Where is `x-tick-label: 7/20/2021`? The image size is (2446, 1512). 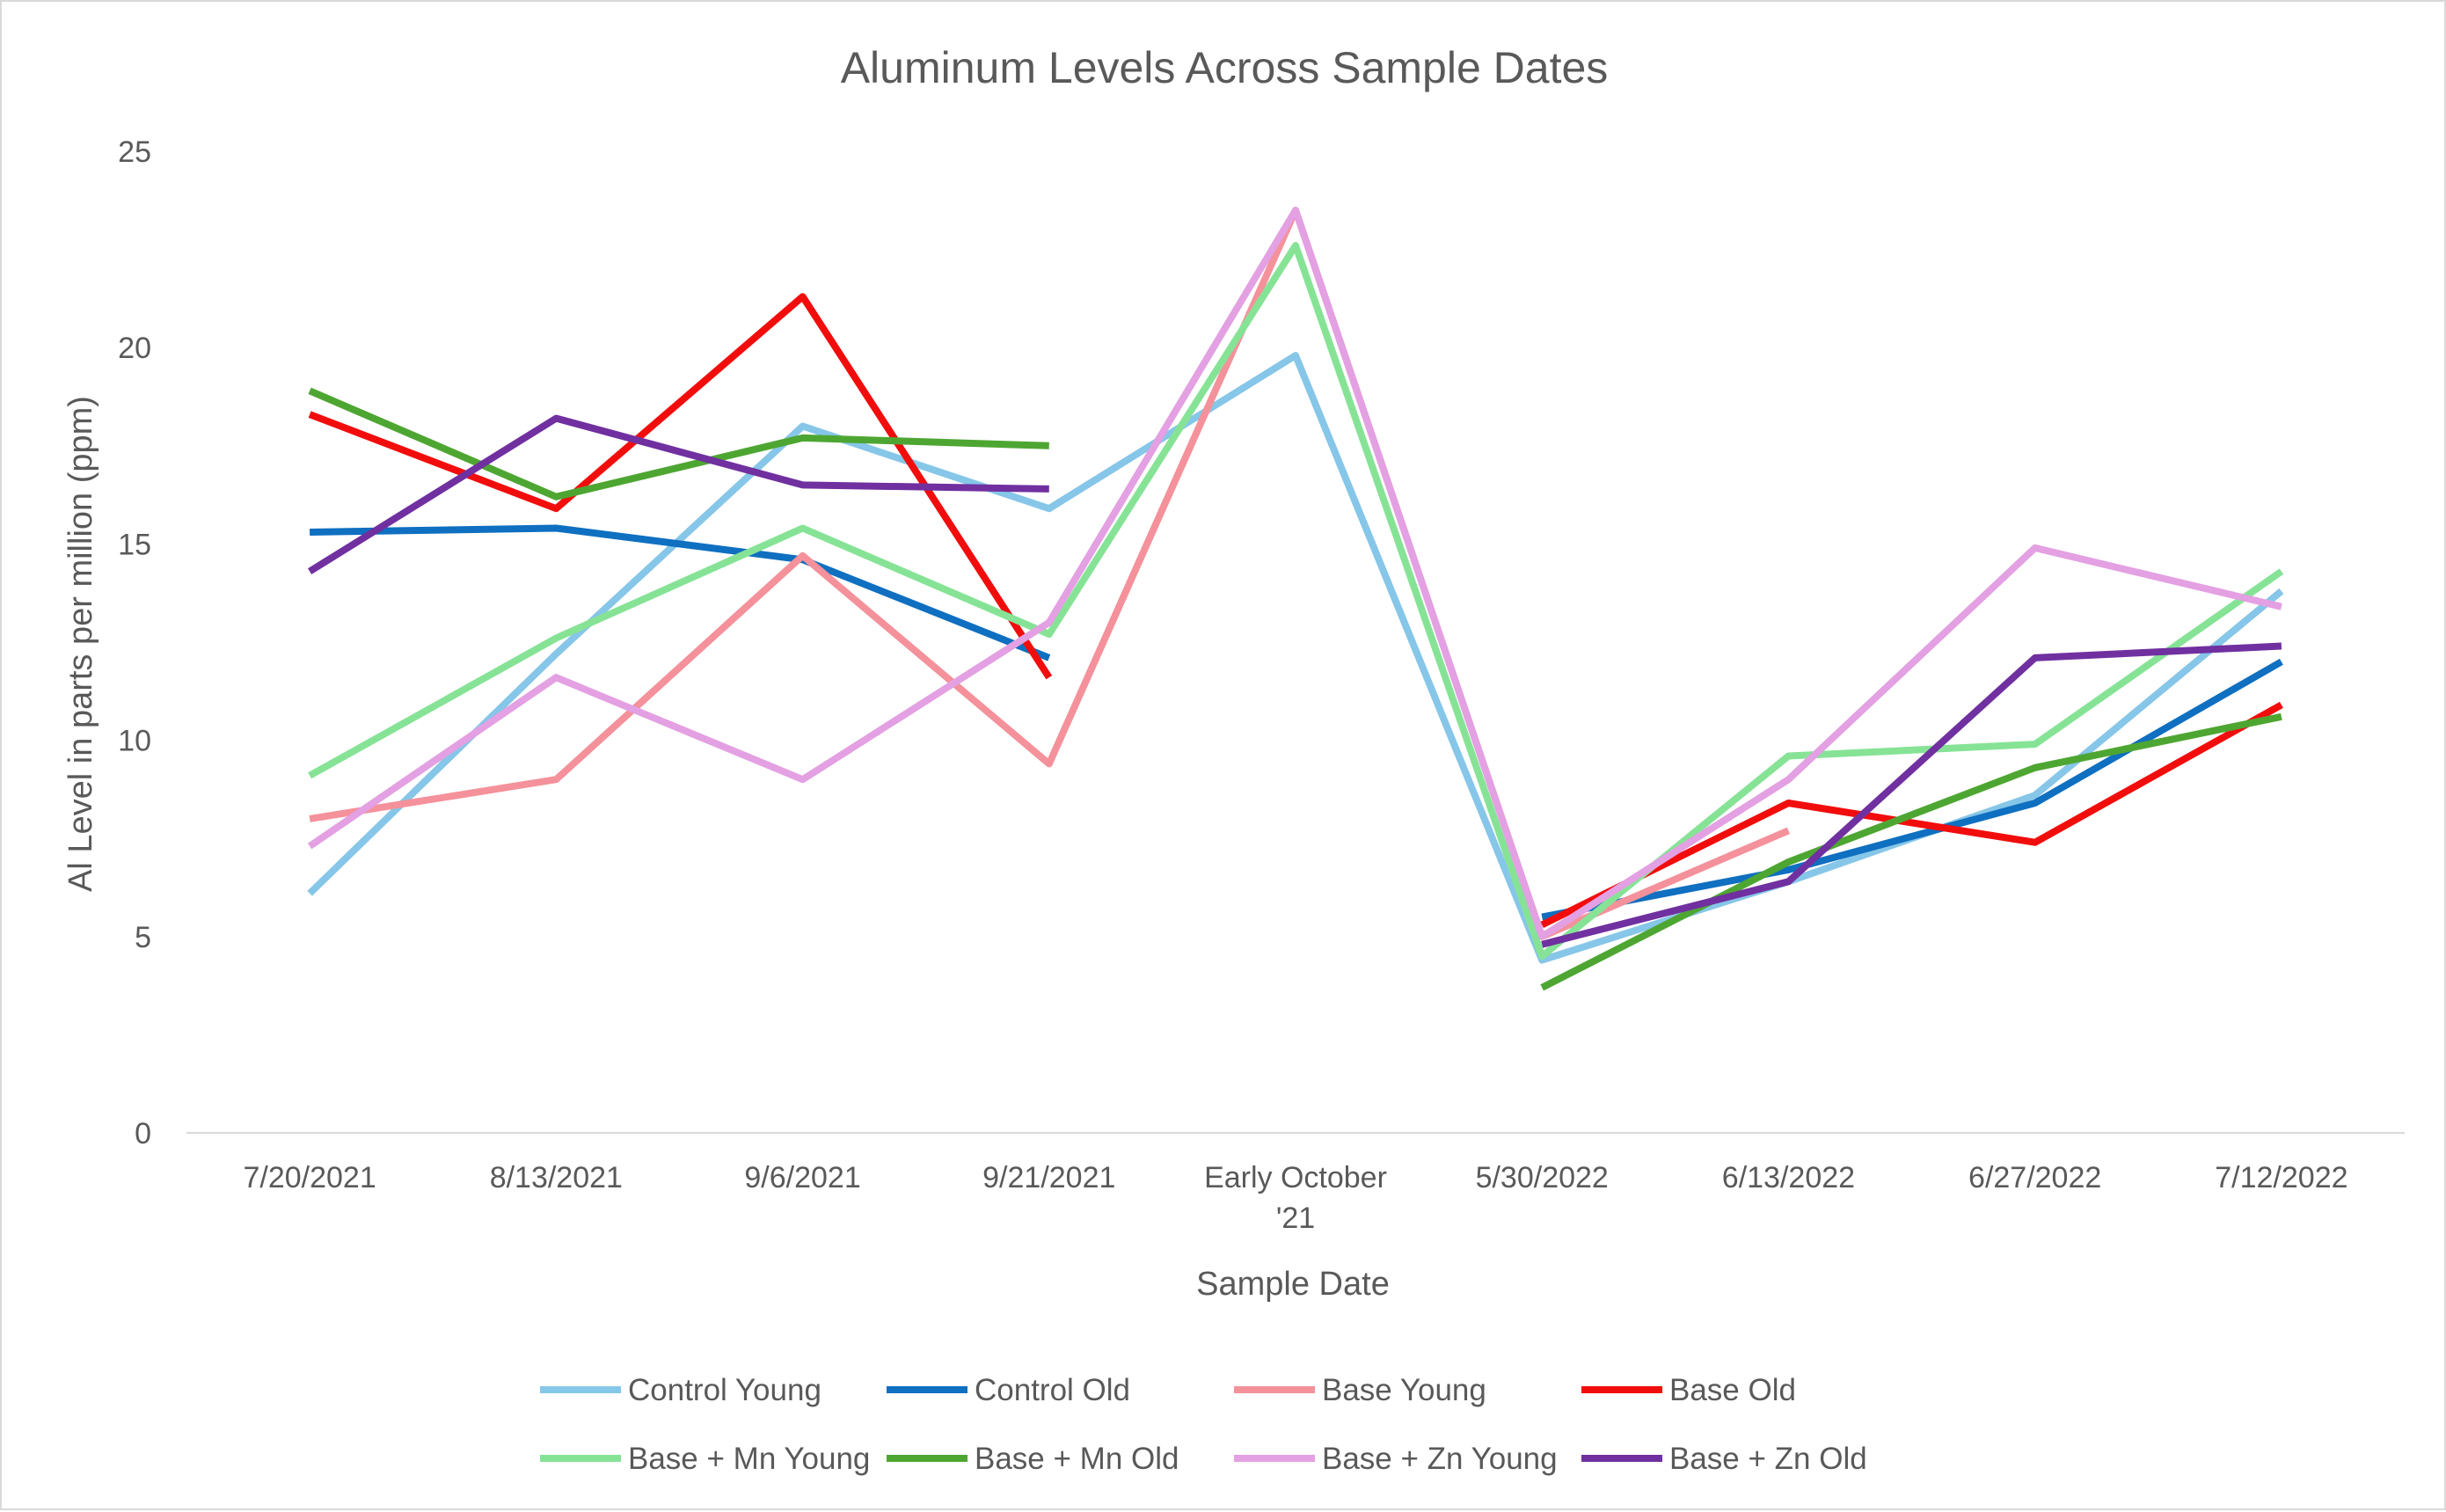 x-tick-label: 7/20/2021 is located at coordinates (309, 1177).